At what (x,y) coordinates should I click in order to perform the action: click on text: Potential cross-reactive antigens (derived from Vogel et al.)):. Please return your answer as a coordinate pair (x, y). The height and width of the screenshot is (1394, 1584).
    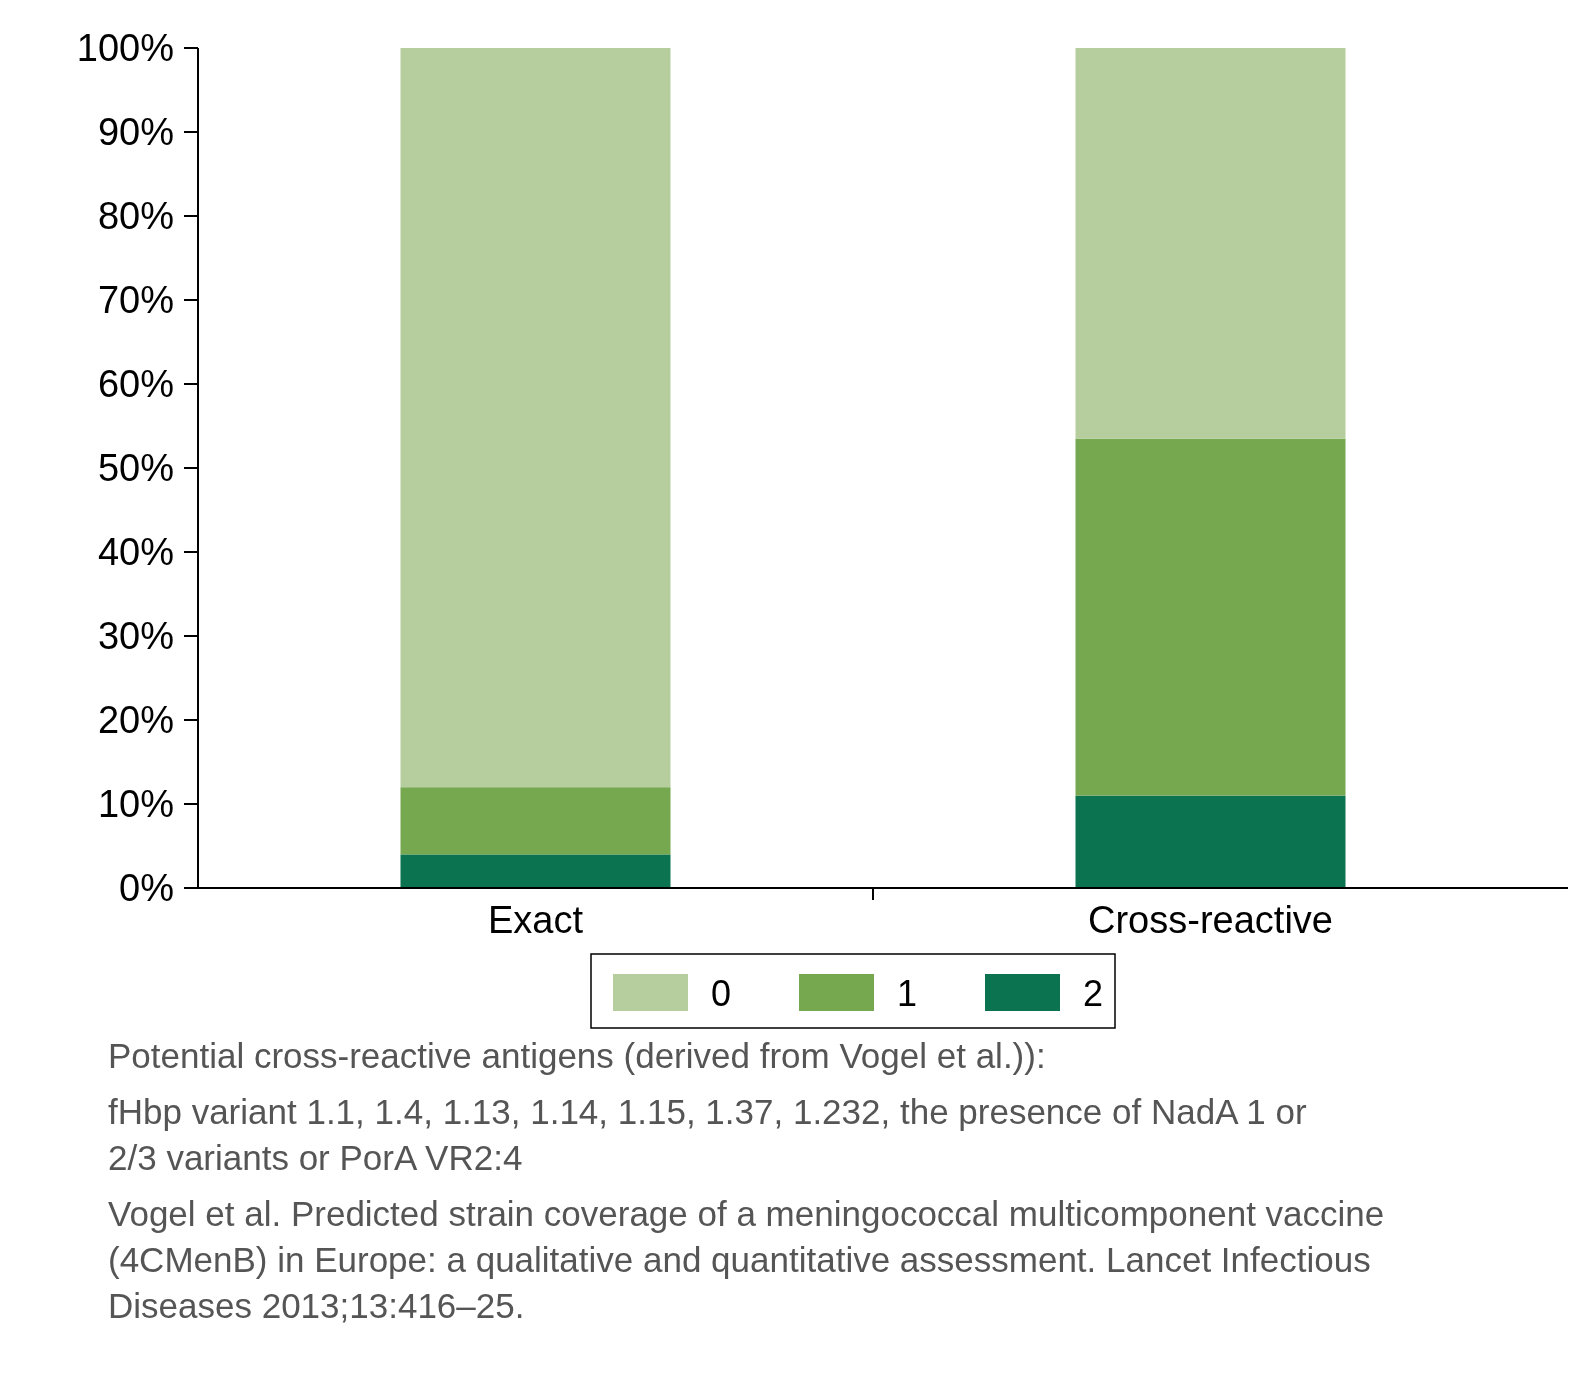
    Looking at the image, I should click on (577, 1055).